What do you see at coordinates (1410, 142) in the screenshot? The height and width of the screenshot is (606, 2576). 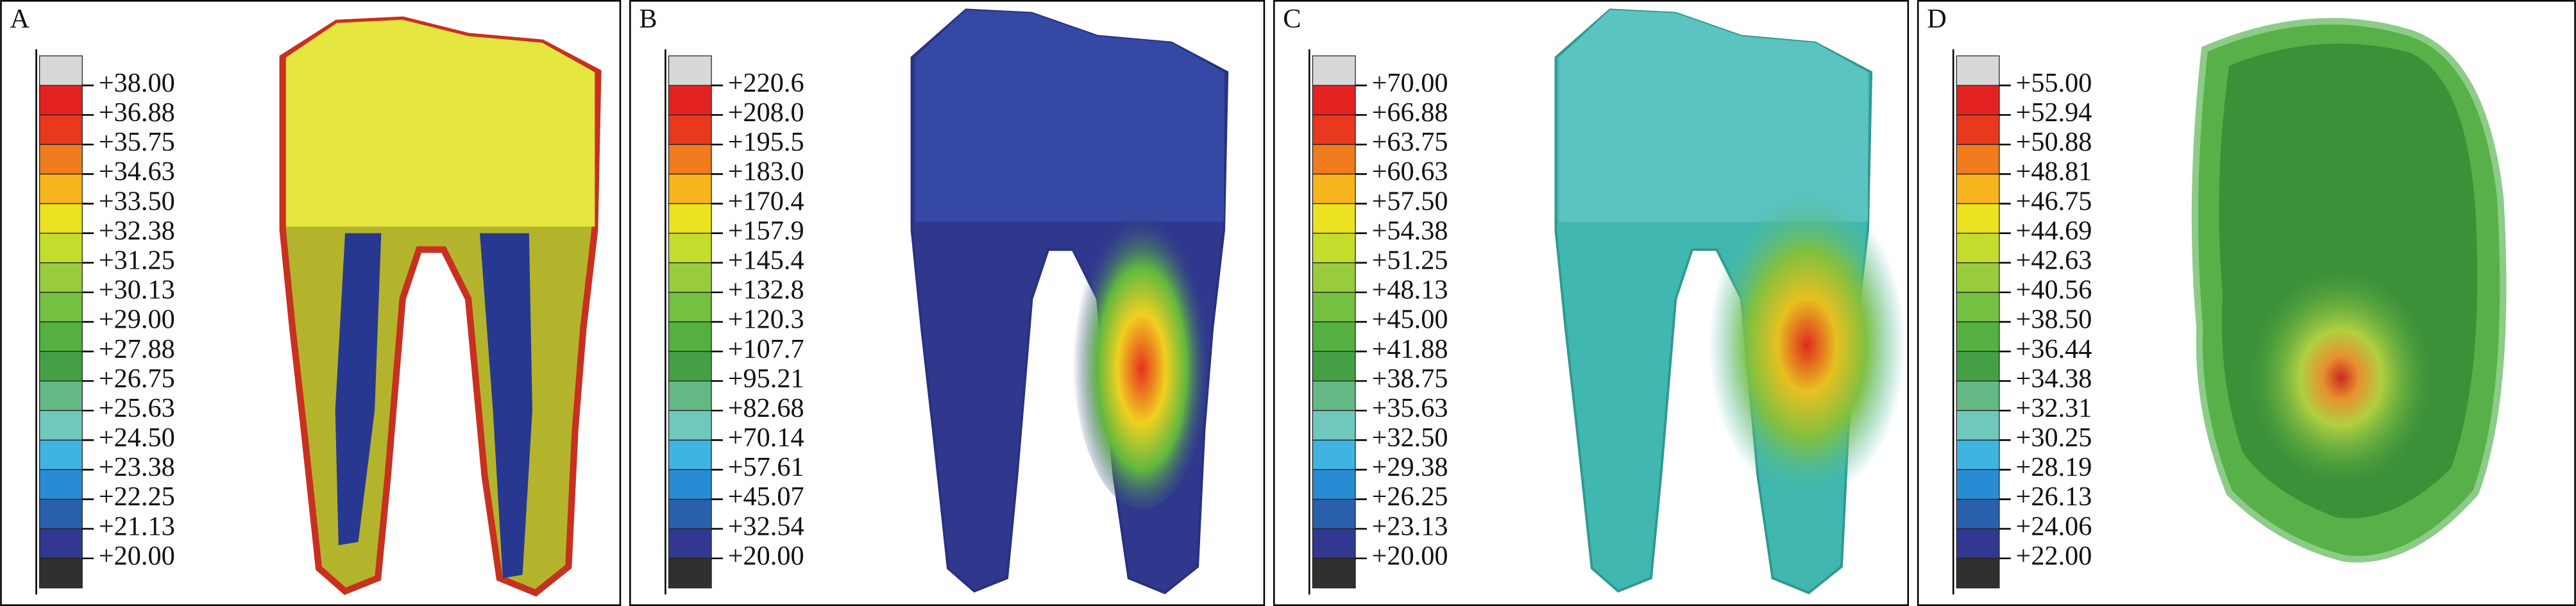 I see `legend-label: +63.75` at bounding box center [1410, 142].